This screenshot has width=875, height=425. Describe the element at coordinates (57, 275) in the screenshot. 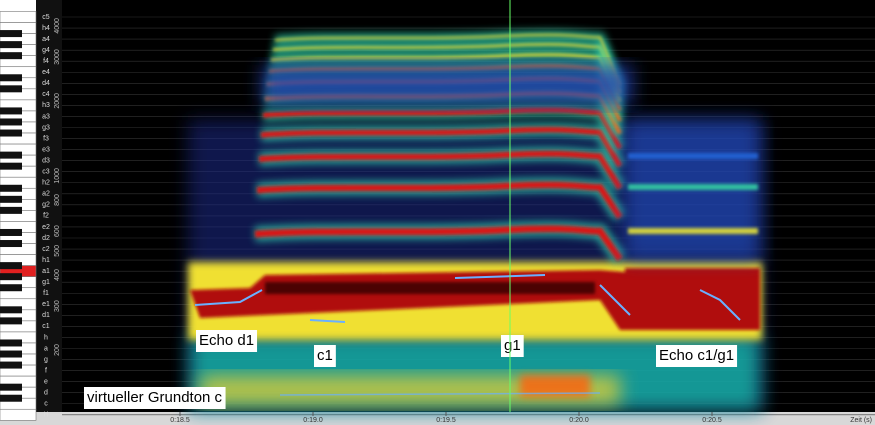

I see `frequency-label: 400` at that location.